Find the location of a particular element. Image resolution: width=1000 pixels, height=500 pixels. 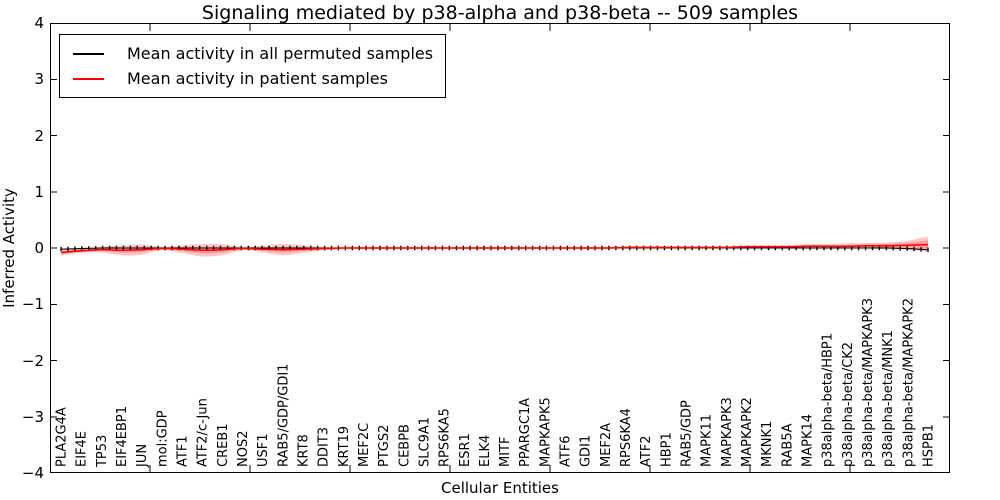

y-tick-label: −3 is located at coordinates (32, 416).